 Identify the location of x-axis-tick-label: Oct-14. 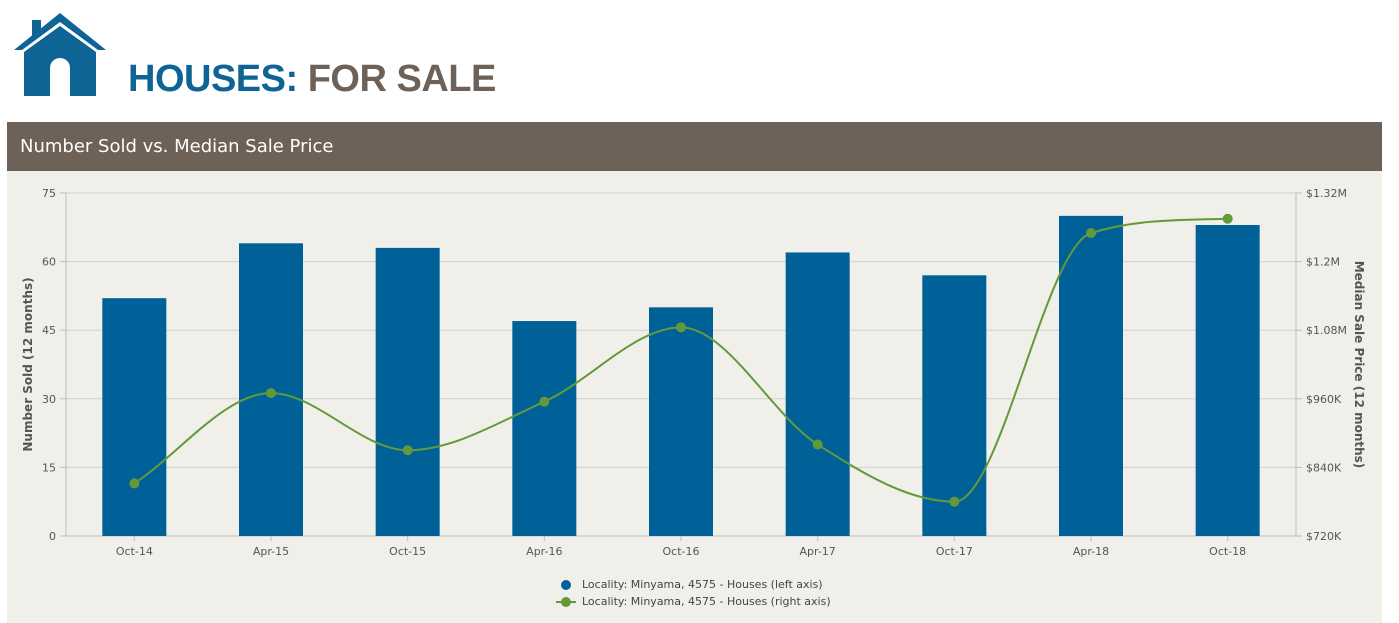
(134, 551).